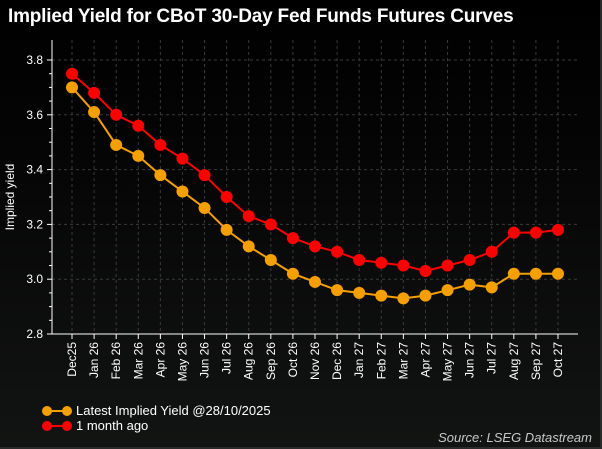  What do you see at coordinates (271, 361) in the screenshot?
I see `x-tick-label: Sep 26` at bounding box center [271, 361].